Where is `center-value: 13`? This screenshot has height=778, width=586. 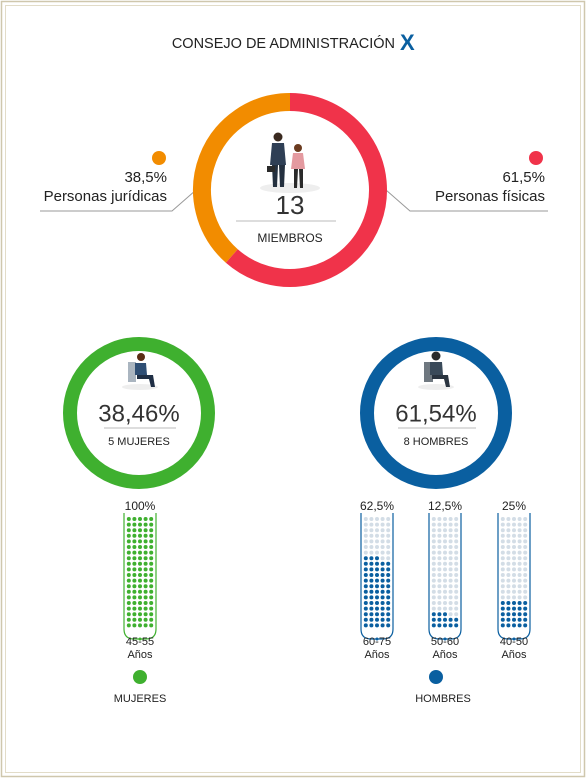
center-value: 13 is located at coordinates (290, 205).